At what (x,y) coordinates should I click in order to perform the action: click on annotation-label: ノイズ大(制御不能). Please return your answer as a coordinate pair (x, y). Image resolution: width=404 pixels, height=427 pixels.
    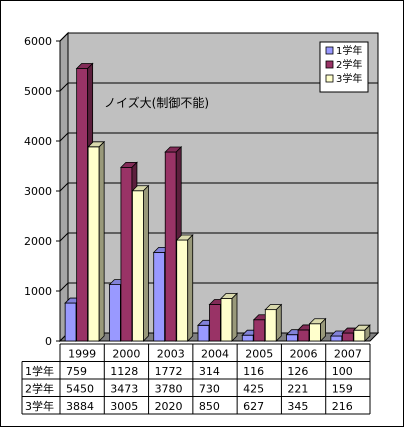
    Looking at the image, I should click on (156, 102).